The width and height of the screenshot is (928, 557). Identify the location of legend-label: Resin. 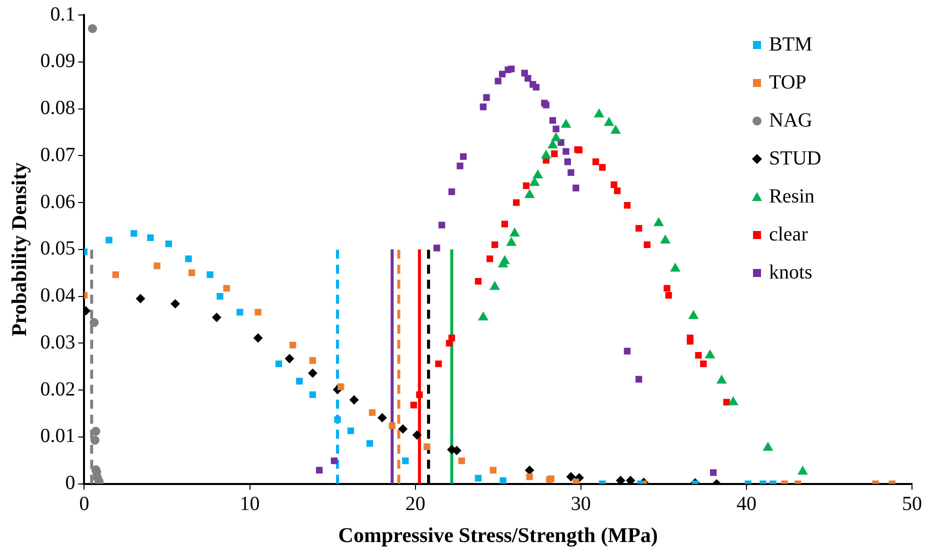
(792, 196).